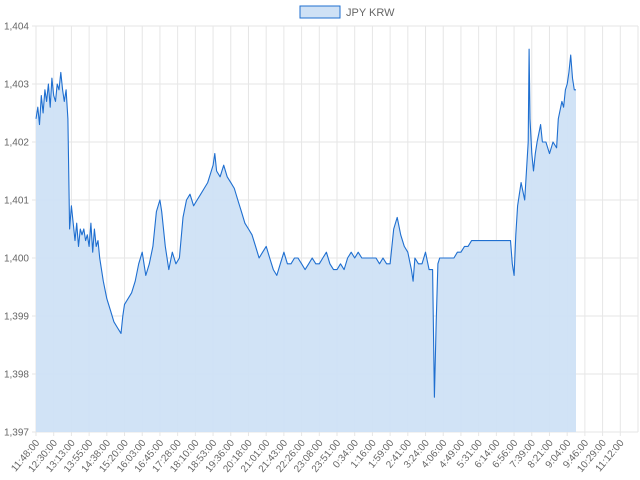 Image resolution: width=640 pixels, height=480 pixels. I want to click on y-tick-label: 1,403, so click(16, 85).